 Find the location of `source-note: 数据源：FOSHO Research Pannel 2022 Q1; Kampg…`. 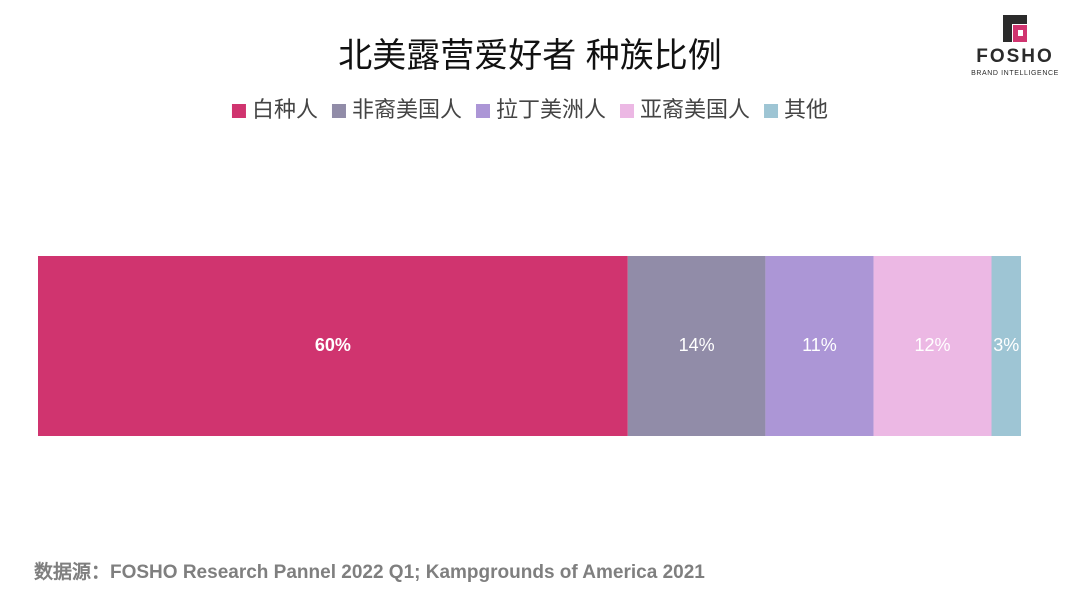

source-note: 数据源：FOSHO Research Pannel 2022 Q1; Kampg… is located at coordinates (369, 571).